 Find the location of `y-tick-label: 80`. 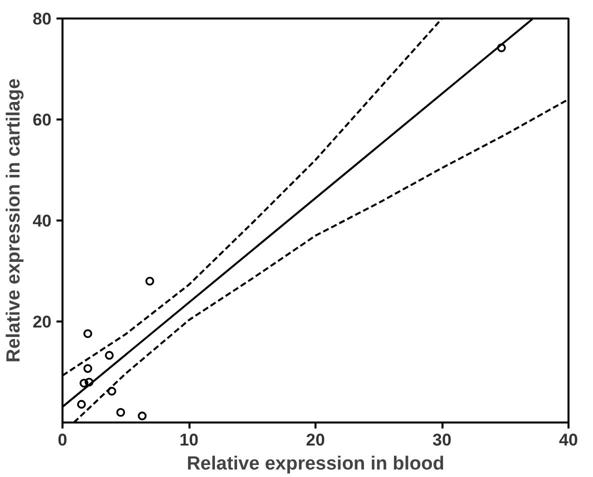

y-tick-label: 80 is located at coordinates (42, 19).